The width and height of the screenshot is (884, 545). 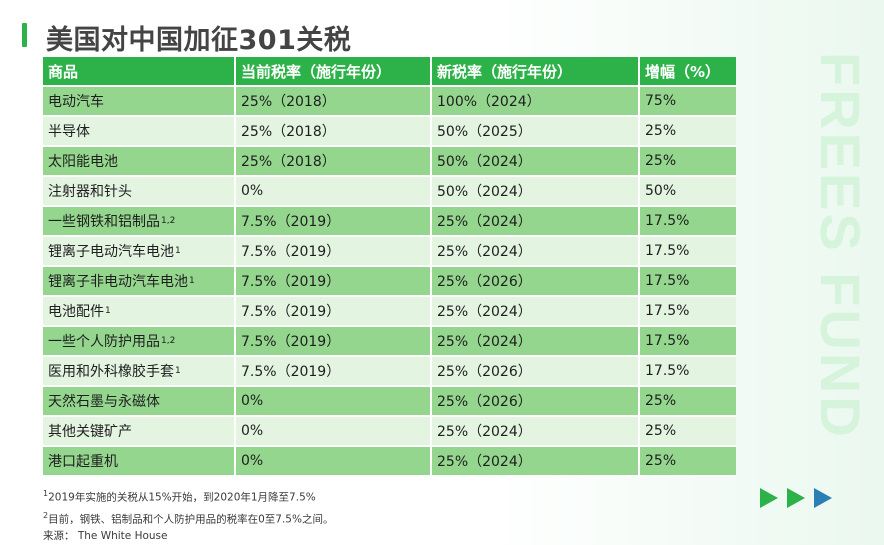 What do you see at coordinates (90, 432) in the screenshot?
I see `cell-item-text: 其他关键矿产` at bounding box center [90, 432].